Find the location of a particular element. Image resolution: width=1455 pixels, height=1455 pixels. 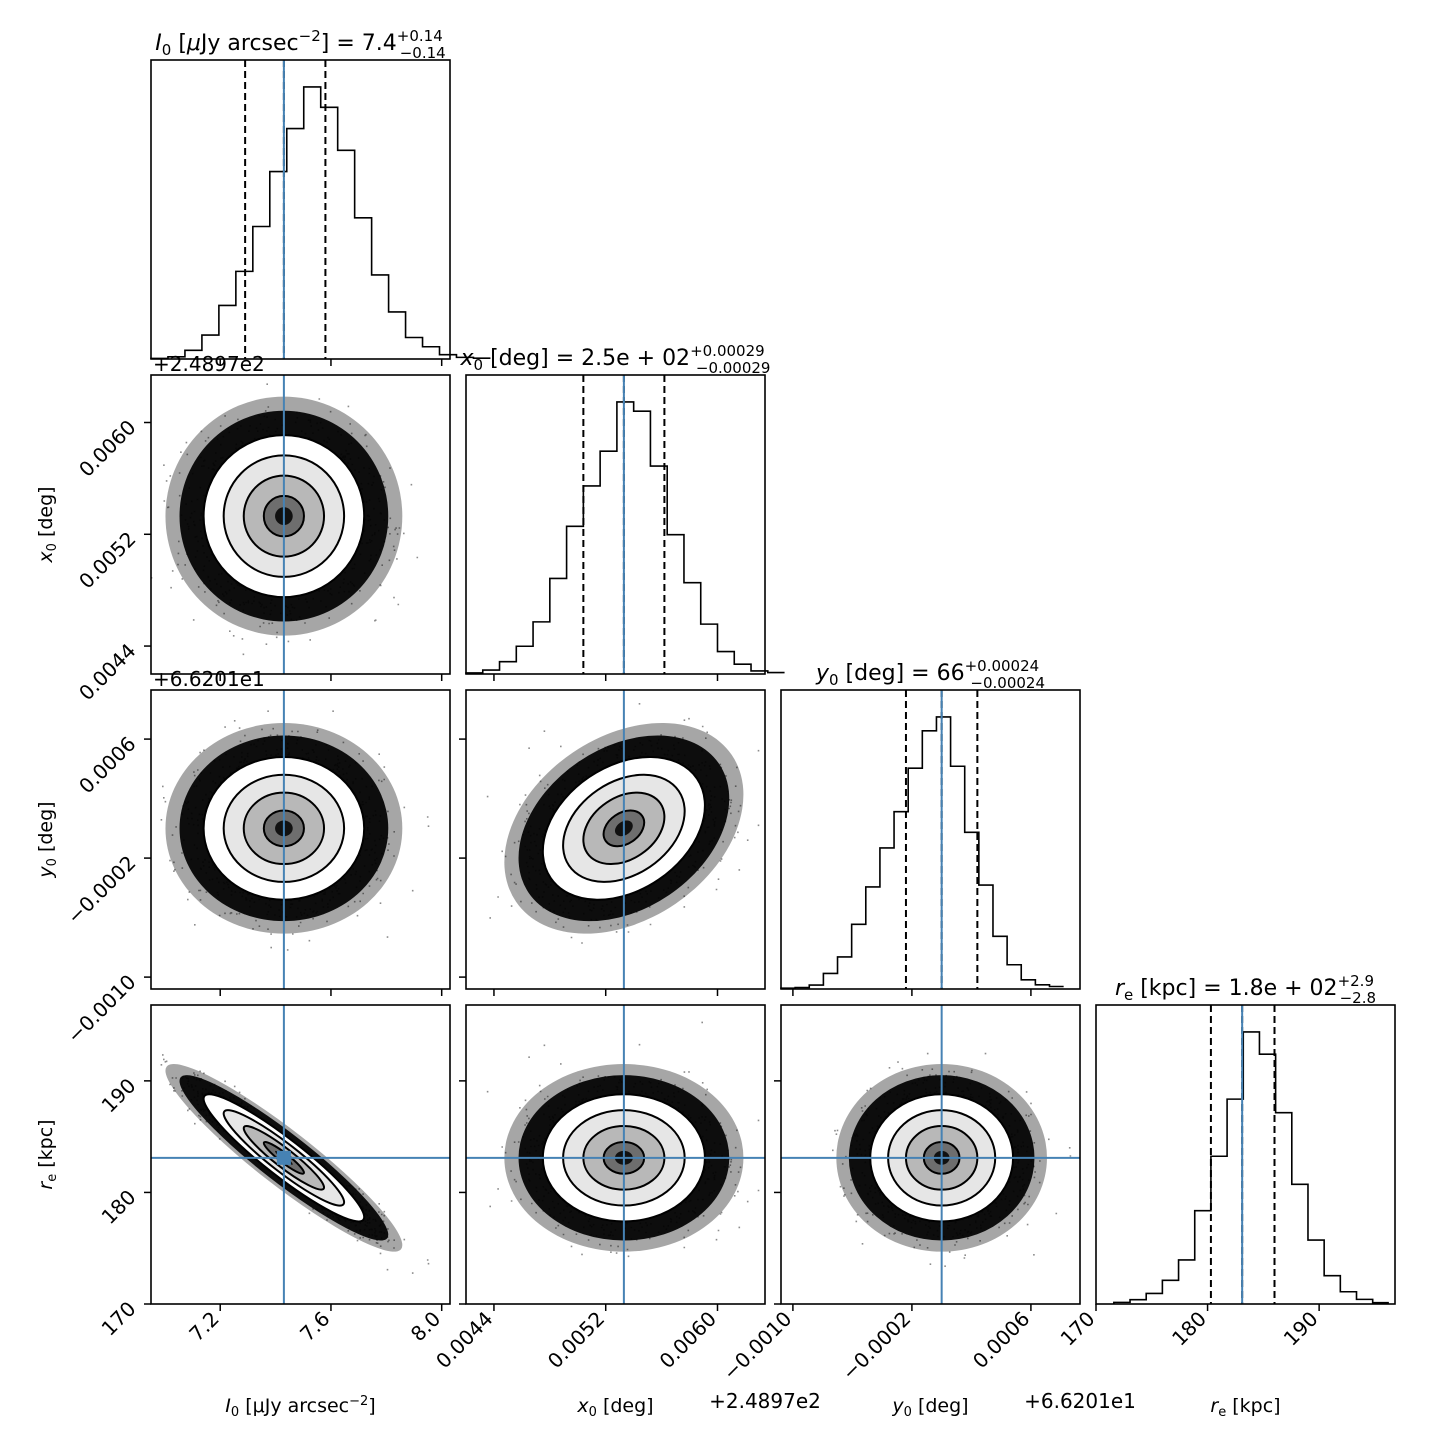

contour-1.5σ is located at coordinates (284, 1158).